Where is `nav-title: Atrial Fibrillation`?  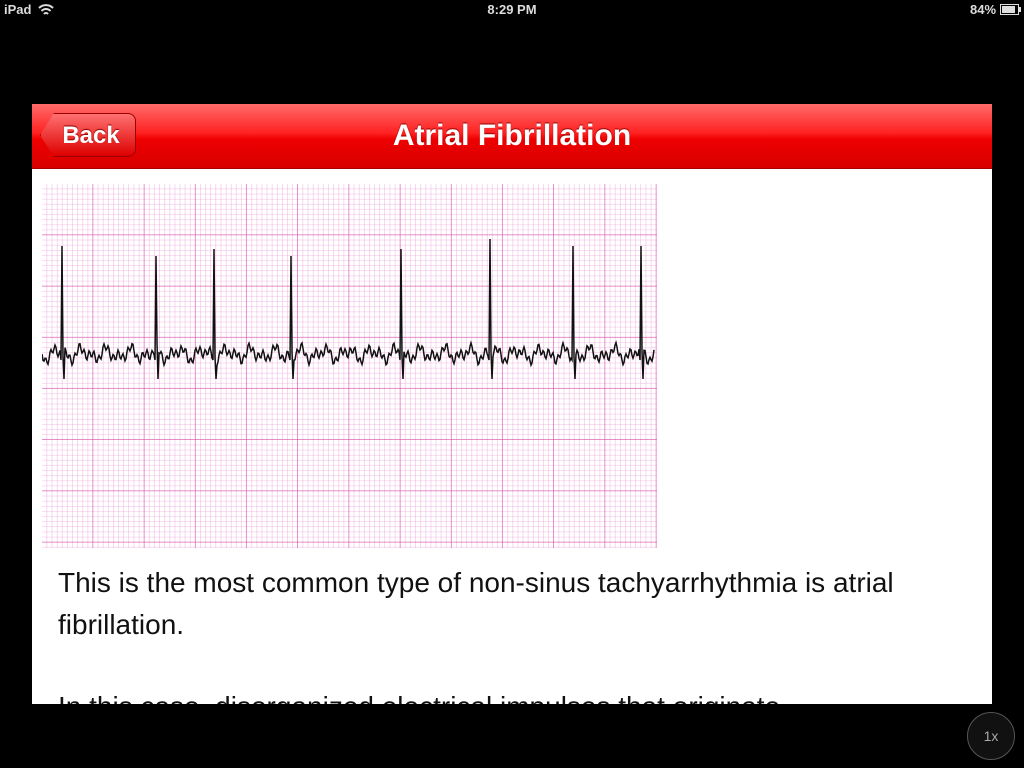 nav-title: Atrial Fibrillation is located at coordinates (512, 135).